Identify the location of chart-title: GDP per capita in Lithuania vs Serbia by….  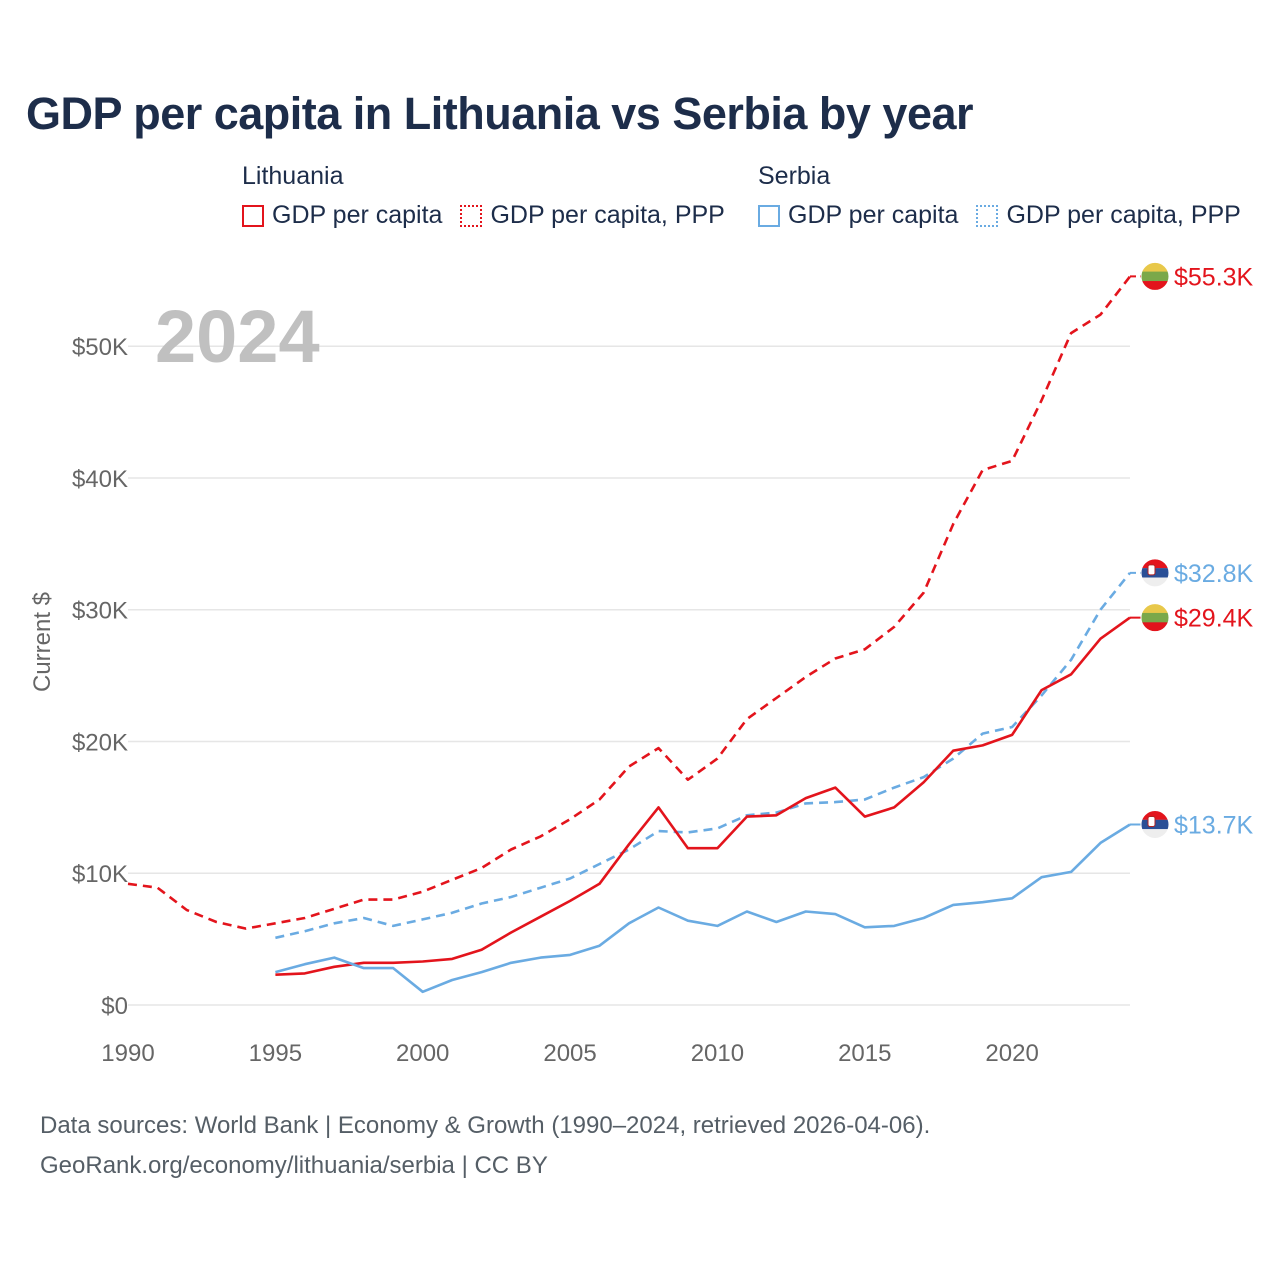
(500, 113).